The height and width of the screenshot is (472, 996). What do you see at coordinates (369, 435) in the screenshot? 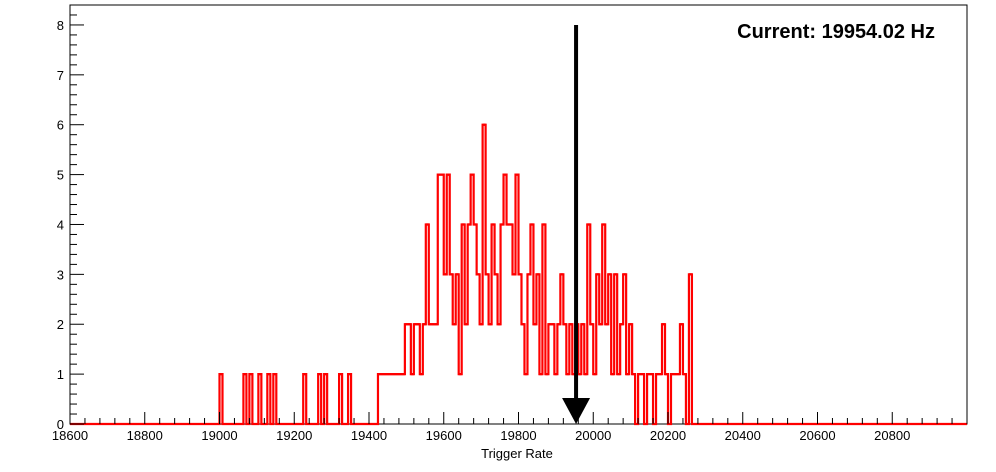
I see `x-tick-label: 19400` at bounding box center [369, 435].